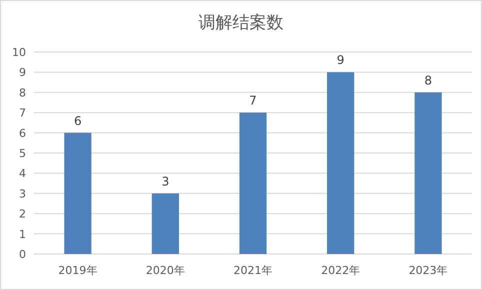 Image resolution: width=482 pixels, height=290 pixels. What do you see at coordinates (78, 270) in the screenshot?
I see `x-tick-label: 2019年` at bounding box center [78, 270].